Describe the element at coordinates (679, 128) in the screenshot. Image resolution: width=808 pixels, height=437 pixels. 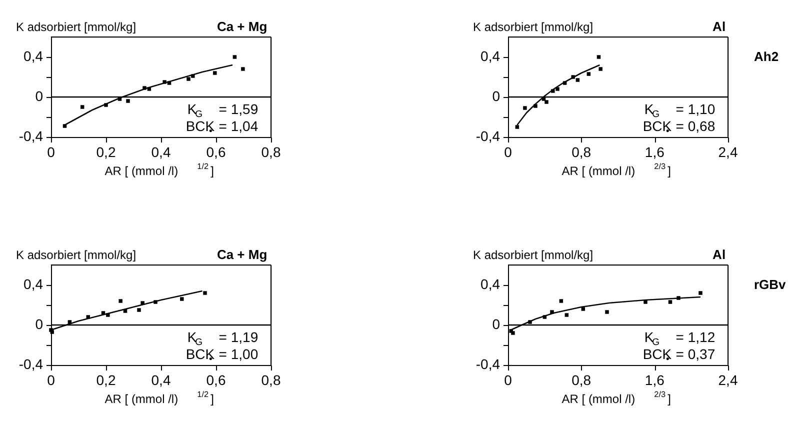
I see `annotation: BCK• = 0,68` at that location.